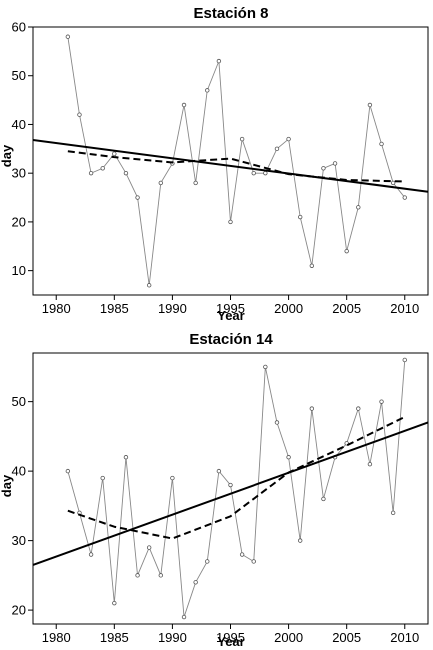 The width and height of the screenshot is (433, 650). Describe the element at coordinates (19, 270) in the screenshot. I see `y-tick-label: 10` at that location.